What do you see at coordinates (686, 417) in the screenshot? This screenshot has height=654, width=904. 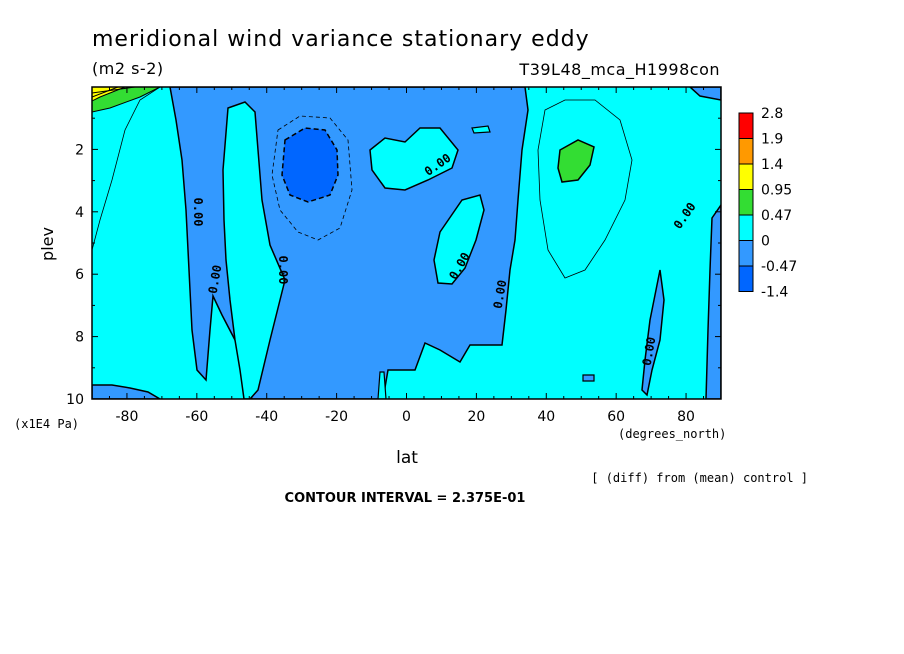 I see `x-tick-label: 80` at bounding box center [686, 417].